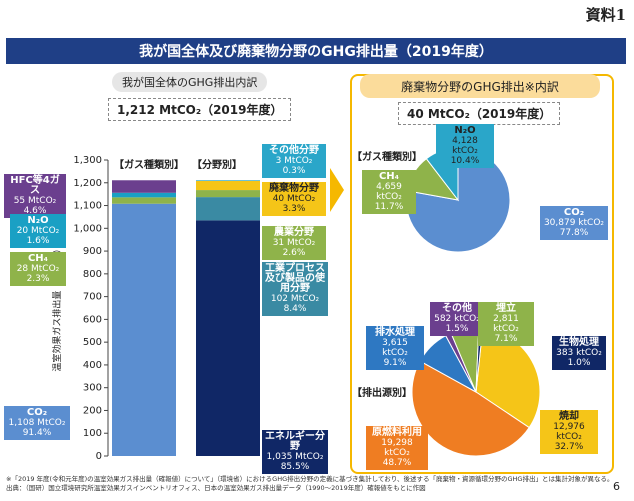  What do you see at coordinates (382, 393) in the screenshot?
I see `source-pie-title: 【排出源別】` at bounding box center [382, 393].